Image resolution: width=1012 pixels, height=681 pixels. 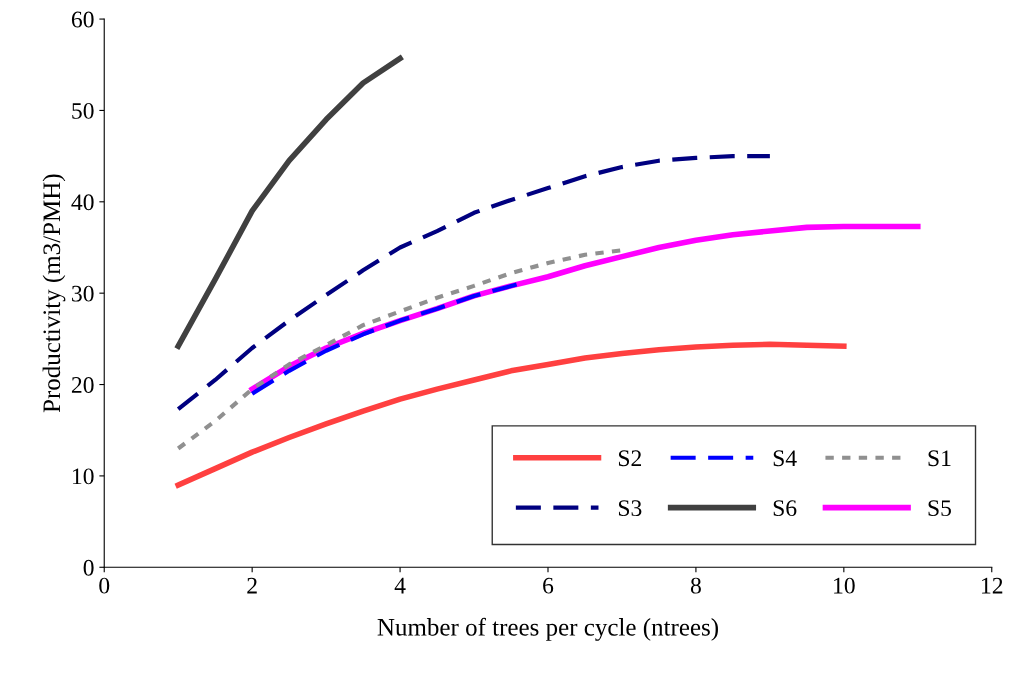 I want to click on legend-label: S5, so click(x=939, y=508).